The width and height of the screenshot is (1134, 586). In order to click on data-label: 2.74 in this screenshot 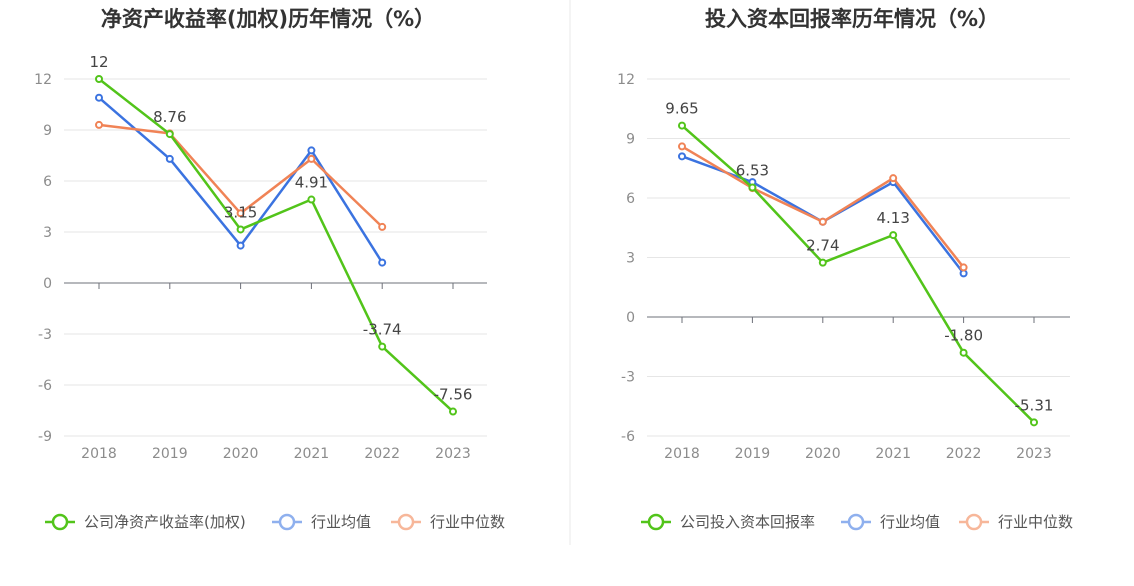, I will do `click(822, 246)`.